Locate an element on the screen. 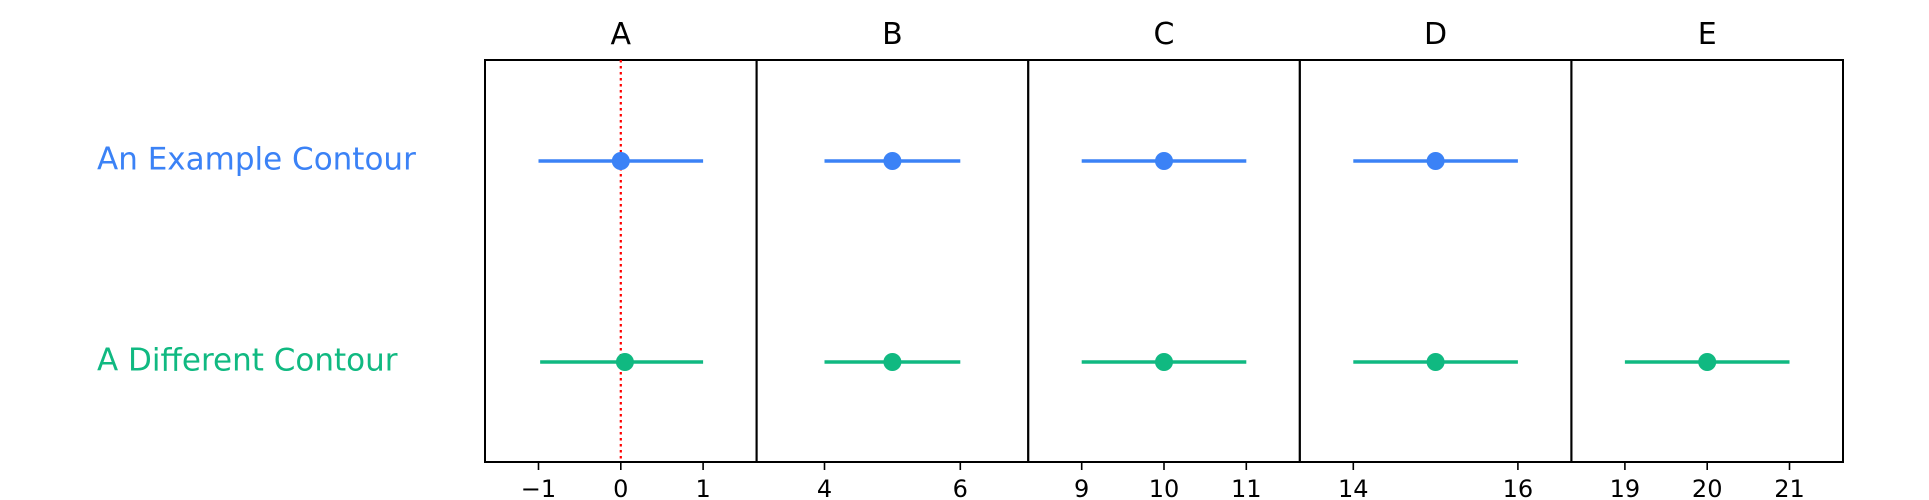  x-tick-label: 14 is located at coordinates (1353, 487).